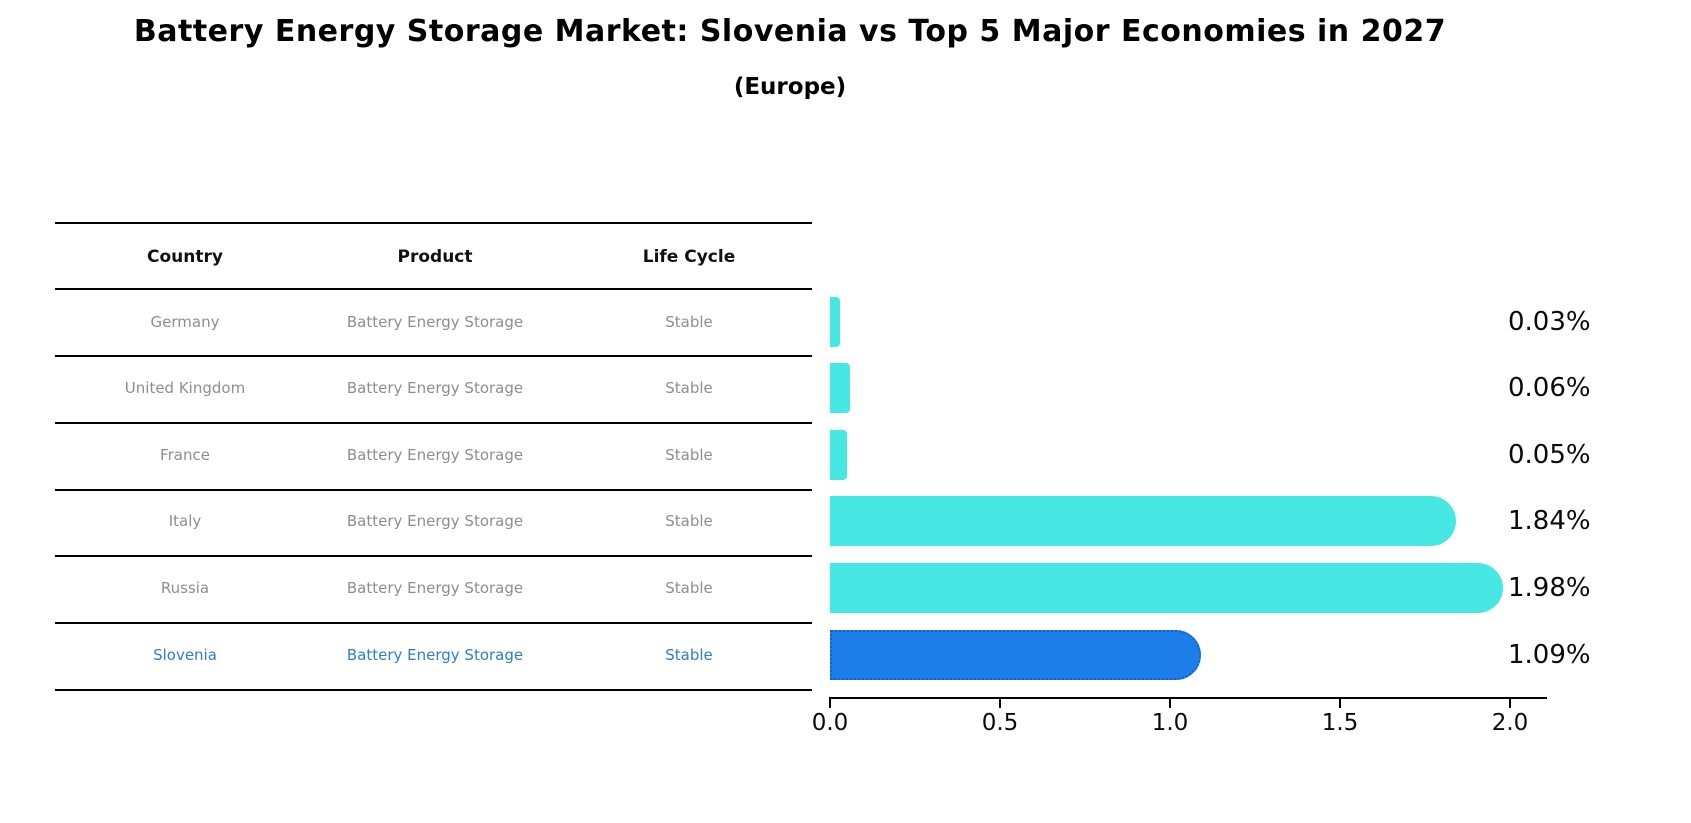 The width and height of the screenshot is (1691, 823). Describe the element at coordinates (1167, 588) in the screenshot. I see `bar-russia` at that location.